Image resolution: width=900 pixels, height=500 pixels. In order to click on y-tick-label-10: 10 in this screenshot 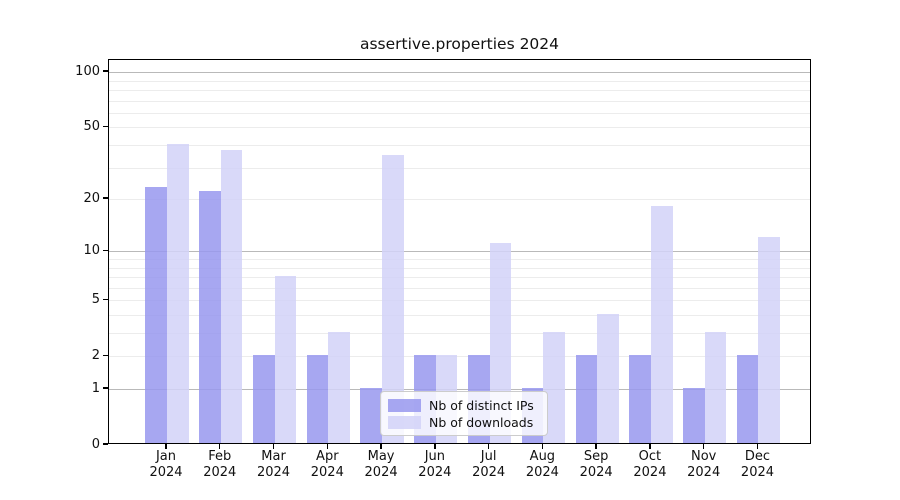, I will do `click(91, 250)`.